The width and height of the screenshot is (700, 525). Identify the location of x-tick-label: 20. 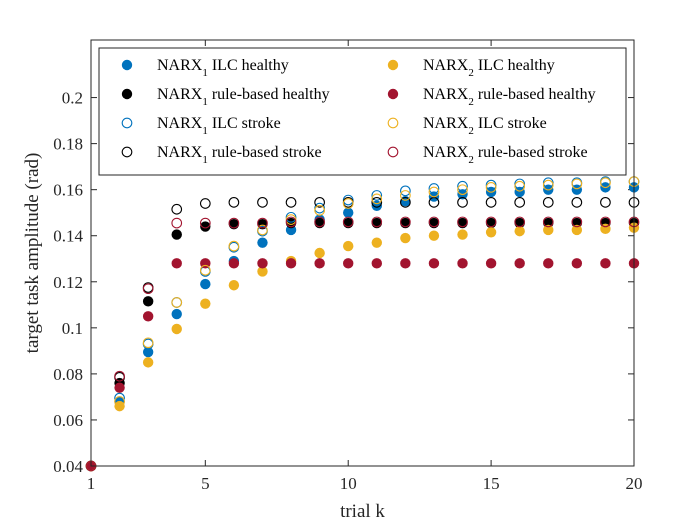
(634, 483).